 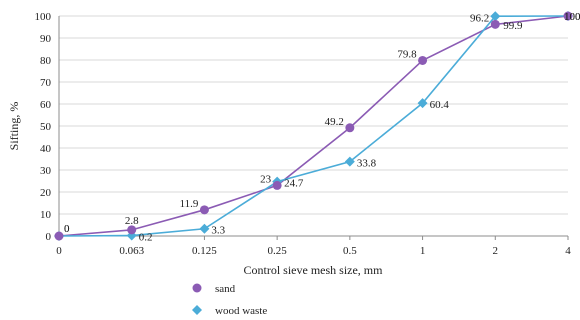 What do you see at coordinates (214, 289) in the screenshot?
I see `legend-item-sand: sand` at bounding box center [214, 289].